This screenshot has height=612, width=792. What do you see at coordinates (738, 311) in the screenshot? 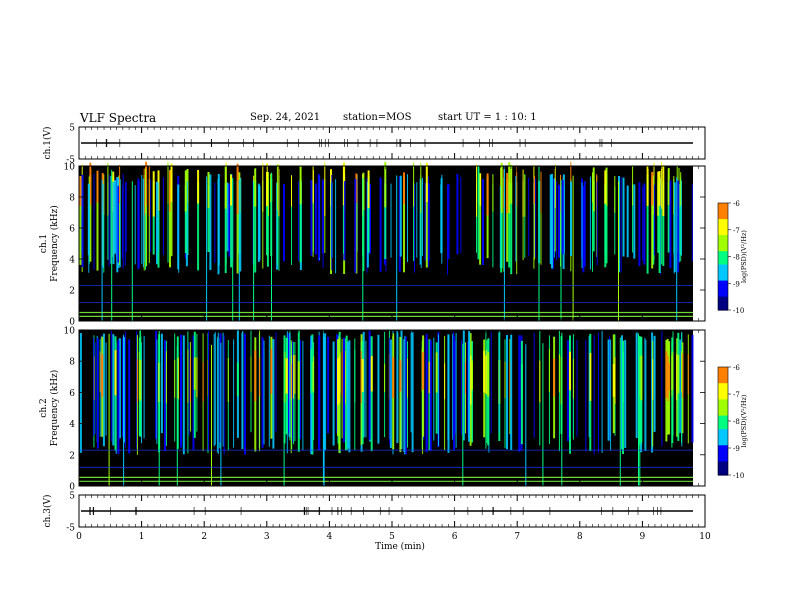
I see `colorbar-tick-label: -10` at bounding box center [738, 311].